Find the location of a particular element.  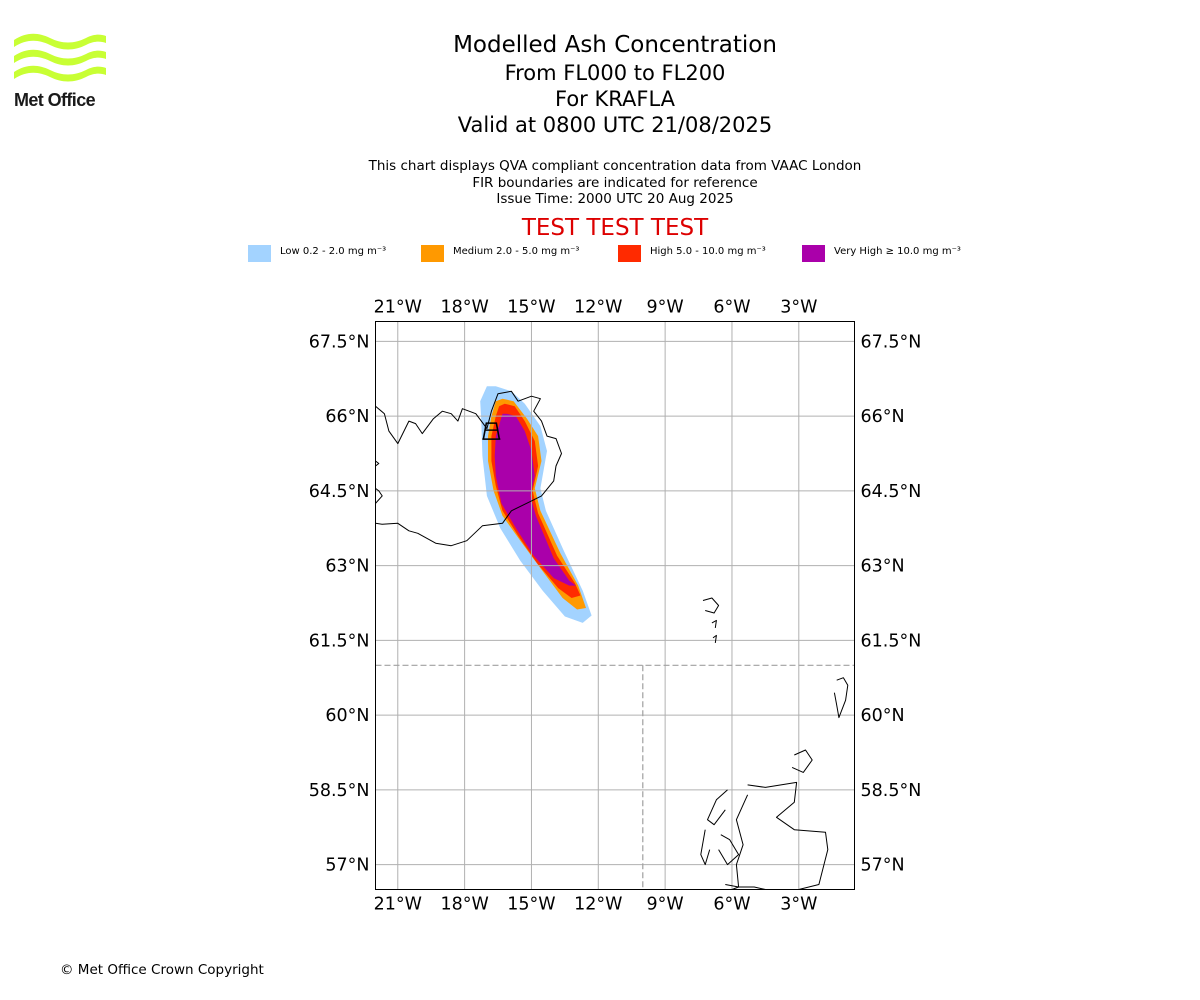

volcano-marker-outline is located at coordinates (491, 431).